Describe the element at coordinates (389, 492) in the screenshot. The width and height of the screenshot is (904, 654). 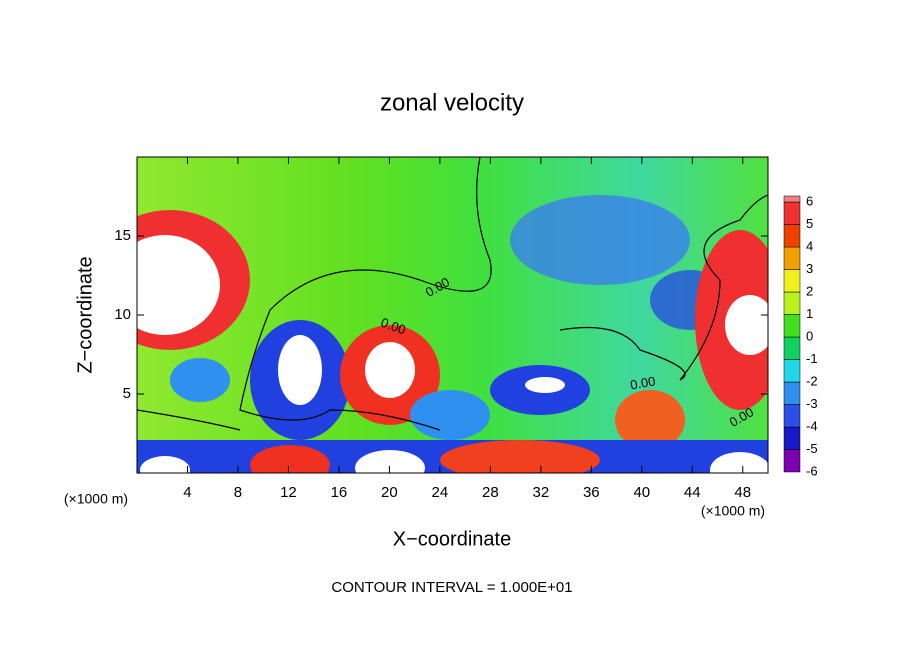
I see `x-tick-label: 20` at that location.